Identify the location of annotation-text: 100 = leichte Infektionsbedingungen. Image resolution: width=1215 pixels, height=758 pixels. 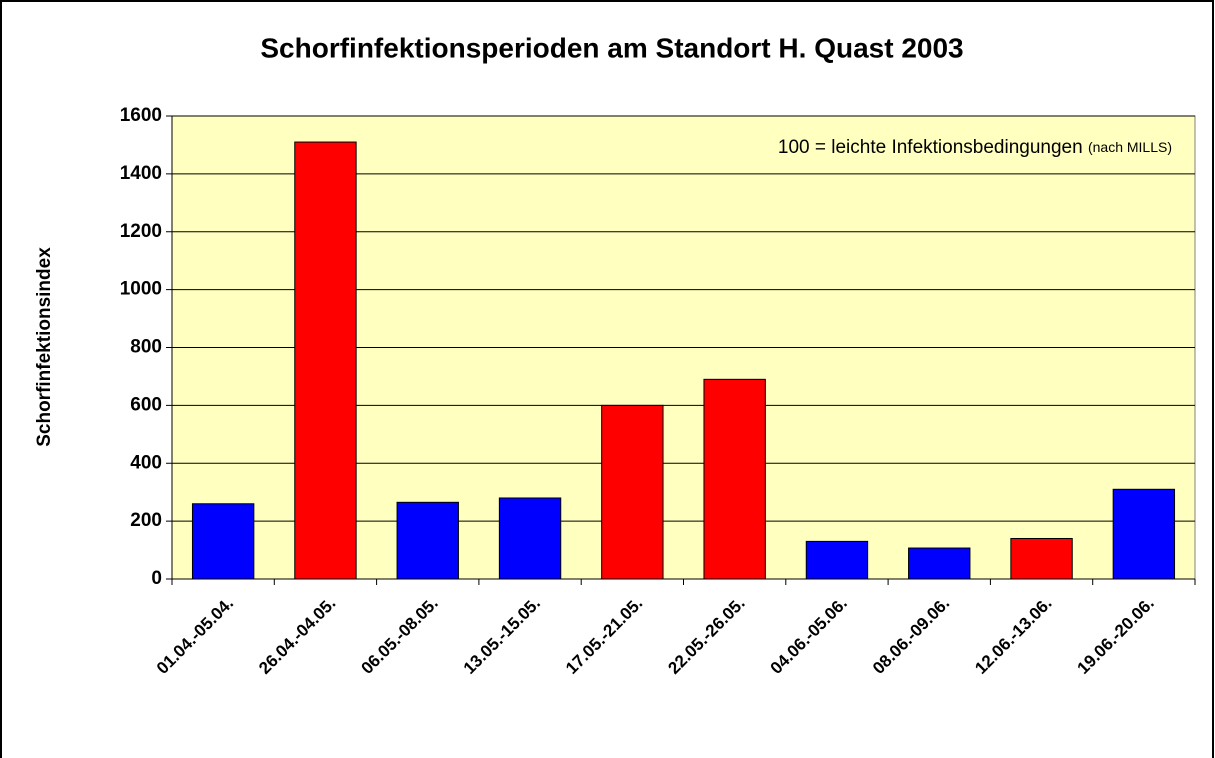
(930, 147).